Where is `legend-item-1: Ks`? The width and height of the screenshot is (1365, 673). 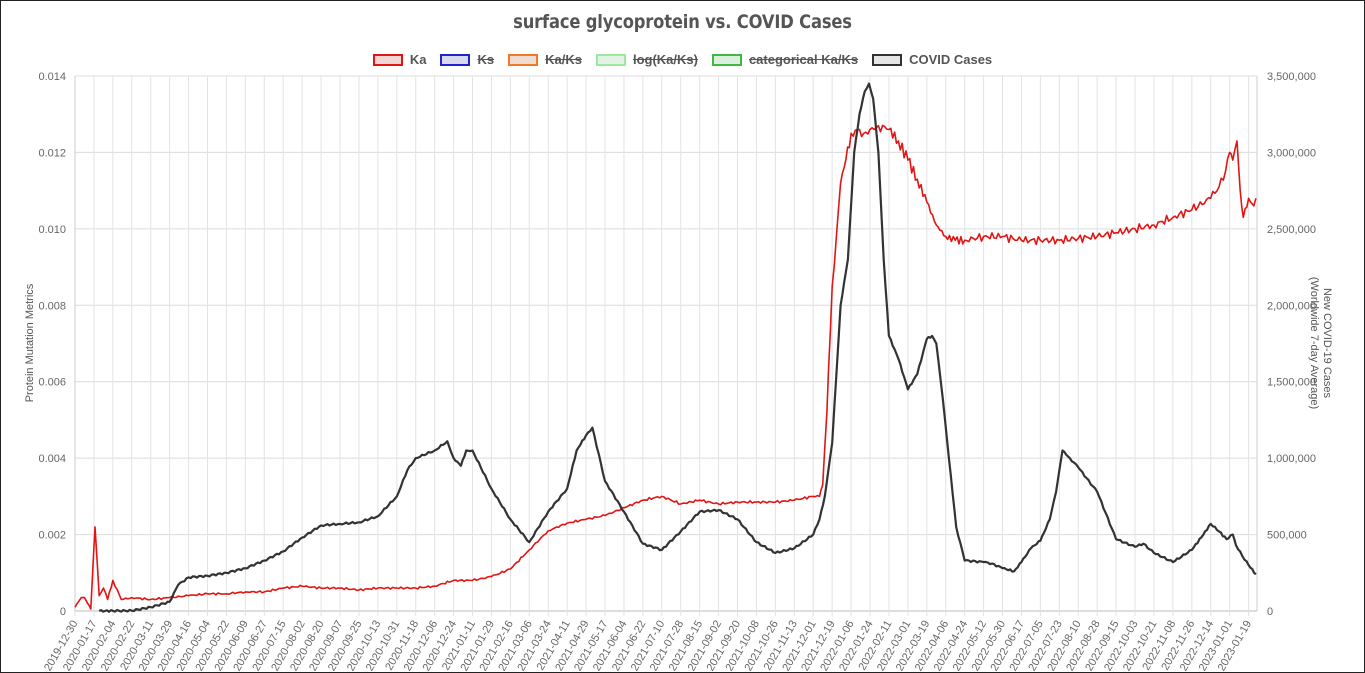
legend-item-1: Ks is located at coordinates (467, 59).